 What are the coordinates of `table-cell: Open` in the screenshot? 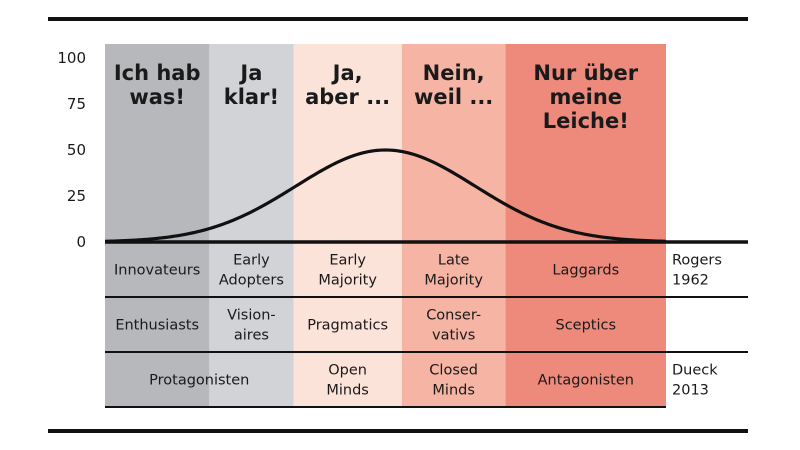 It's located at (347, 371).